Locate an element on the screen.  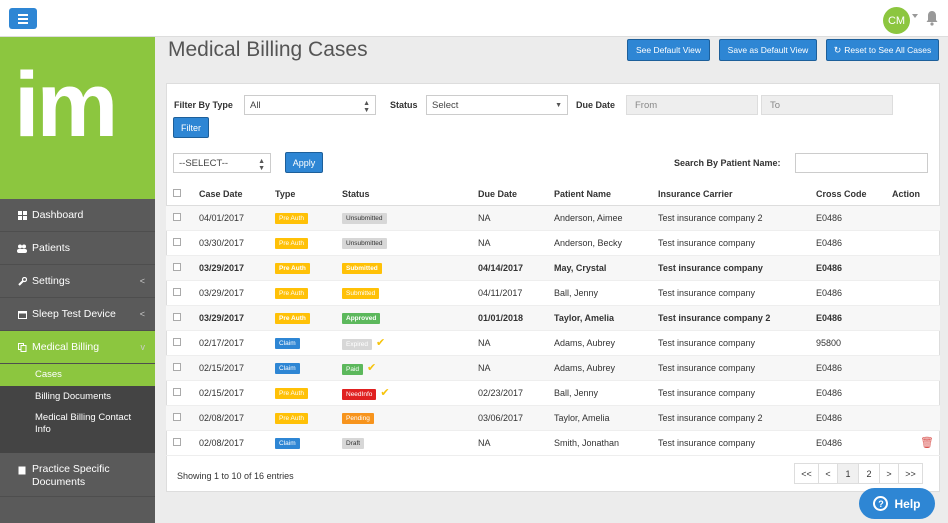
trash-icon: 🗑 is located at coordinates (927, 443).